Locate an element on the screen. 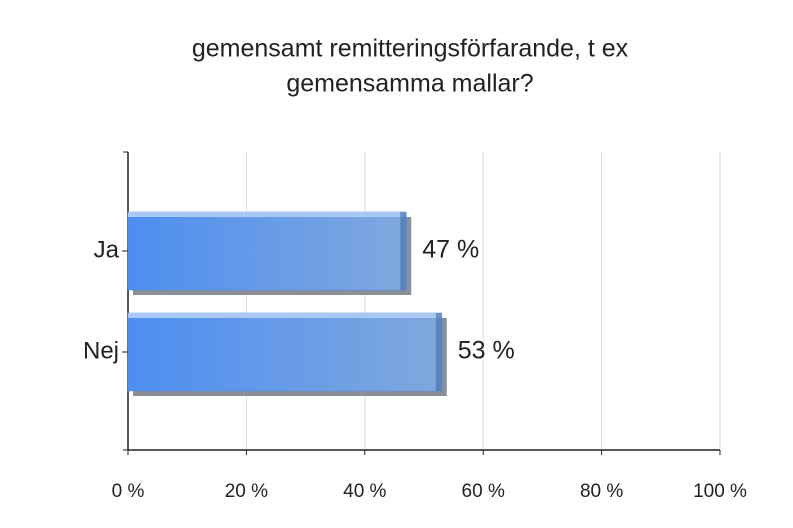  y-tick-label: Ja is located at coordinates (107, 249).